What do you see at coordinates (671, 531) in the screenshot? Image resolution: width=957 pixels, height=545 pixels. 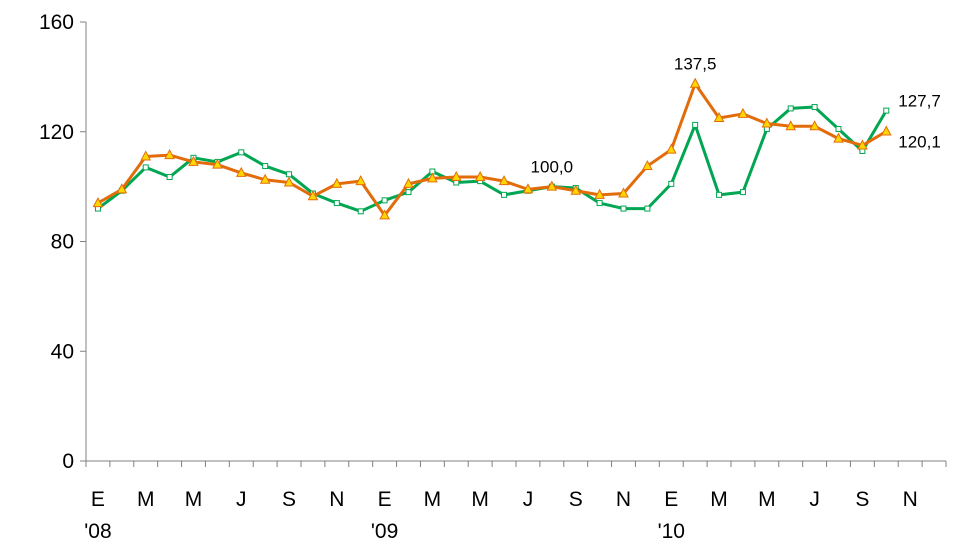 I see `x-year-label: '10` at bounding box center [671, 531].